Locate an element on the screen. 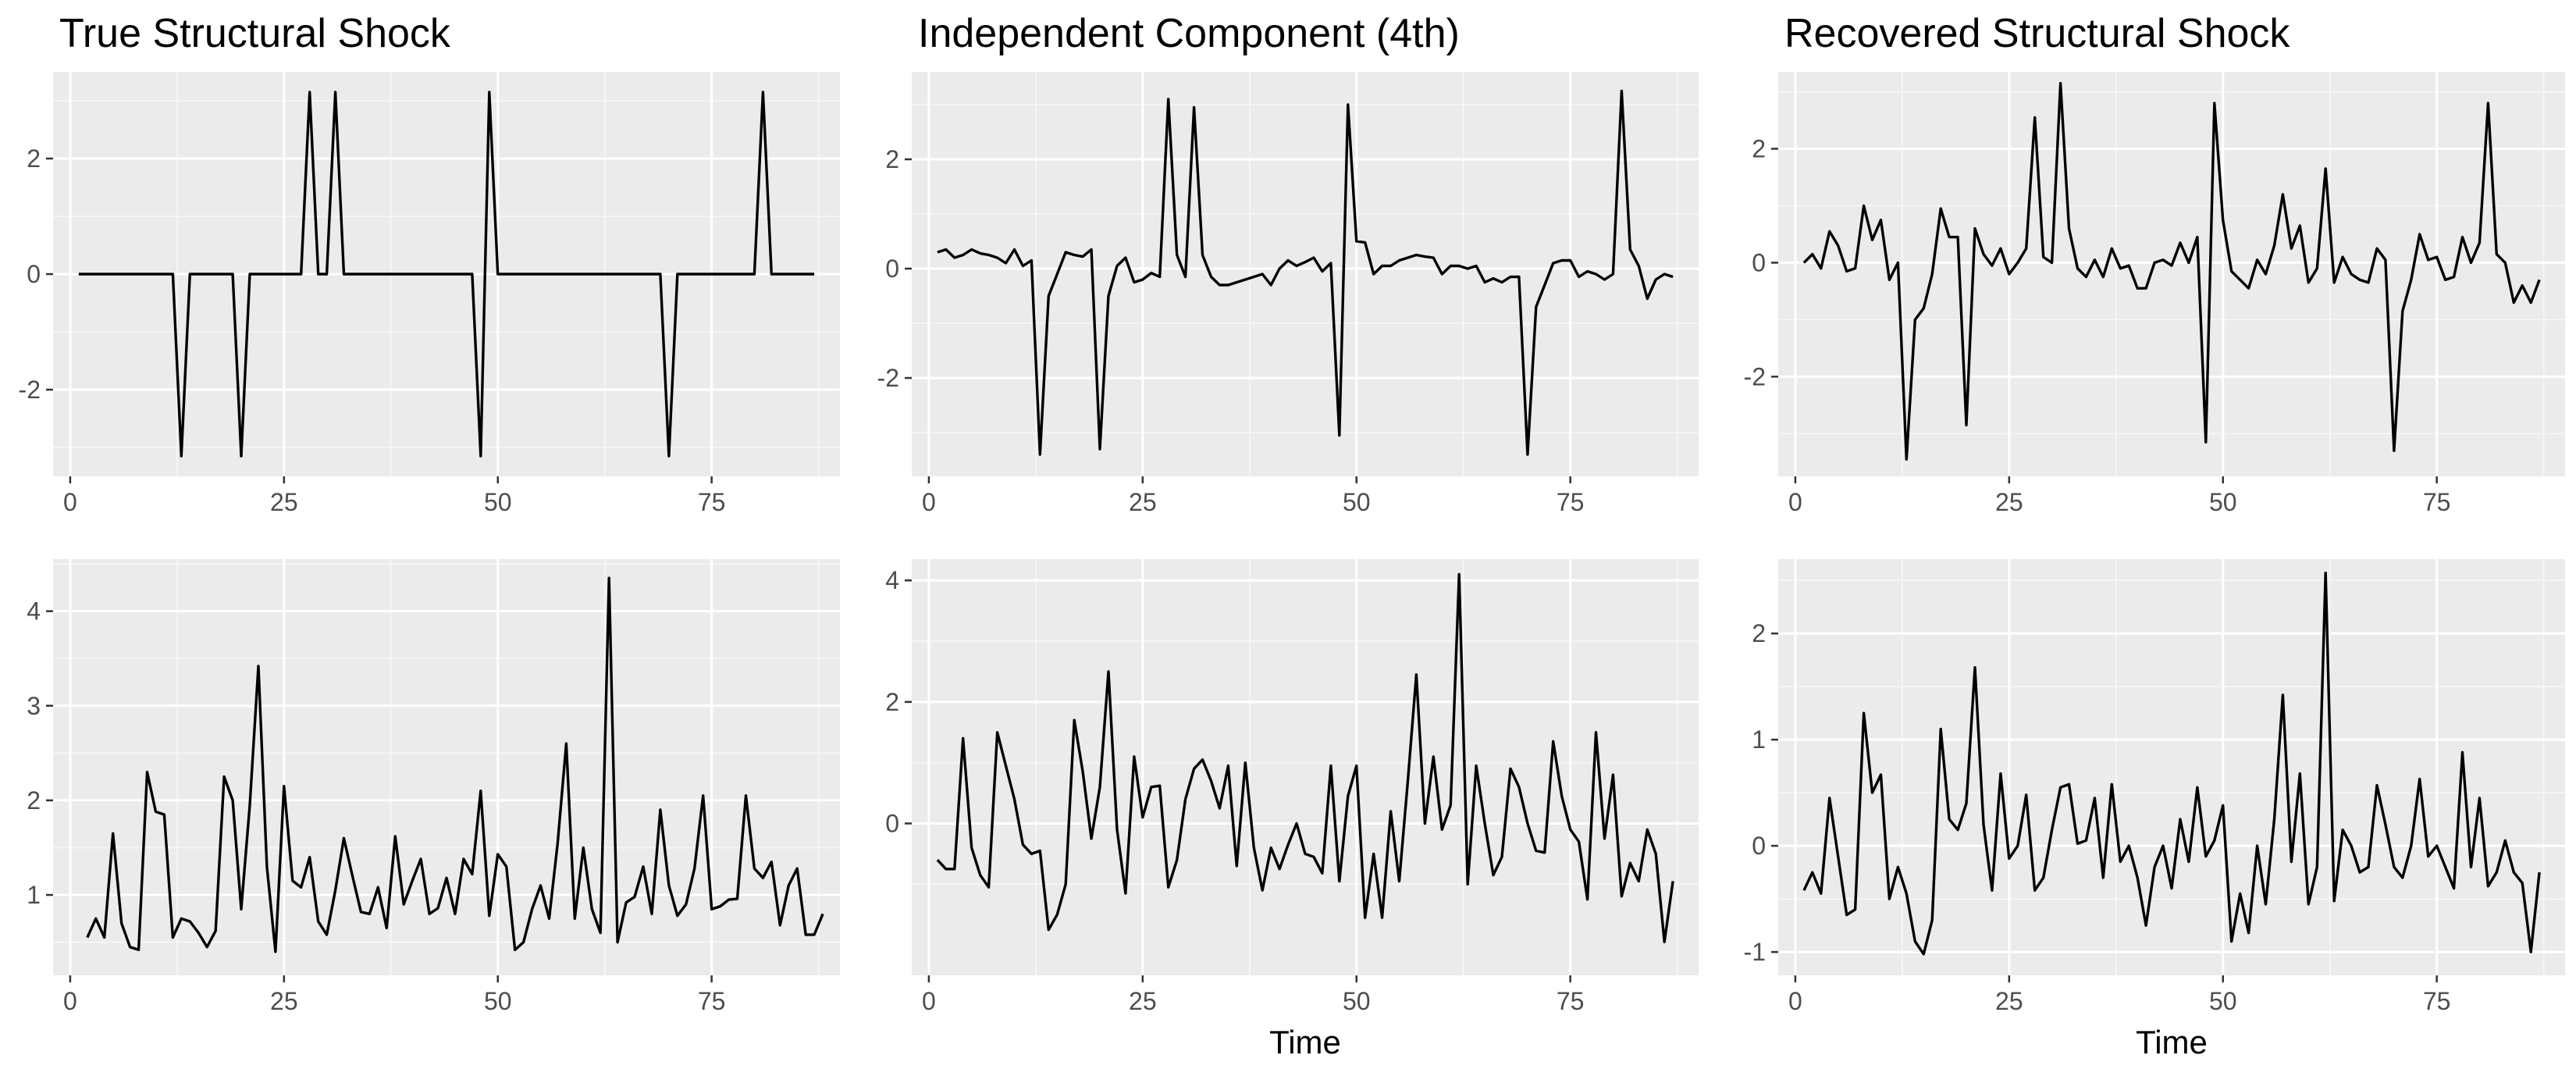 This screenshot has height=1080, width=2576. chart-title: Independent Component (4th) is located at coordinates (1189, 33).